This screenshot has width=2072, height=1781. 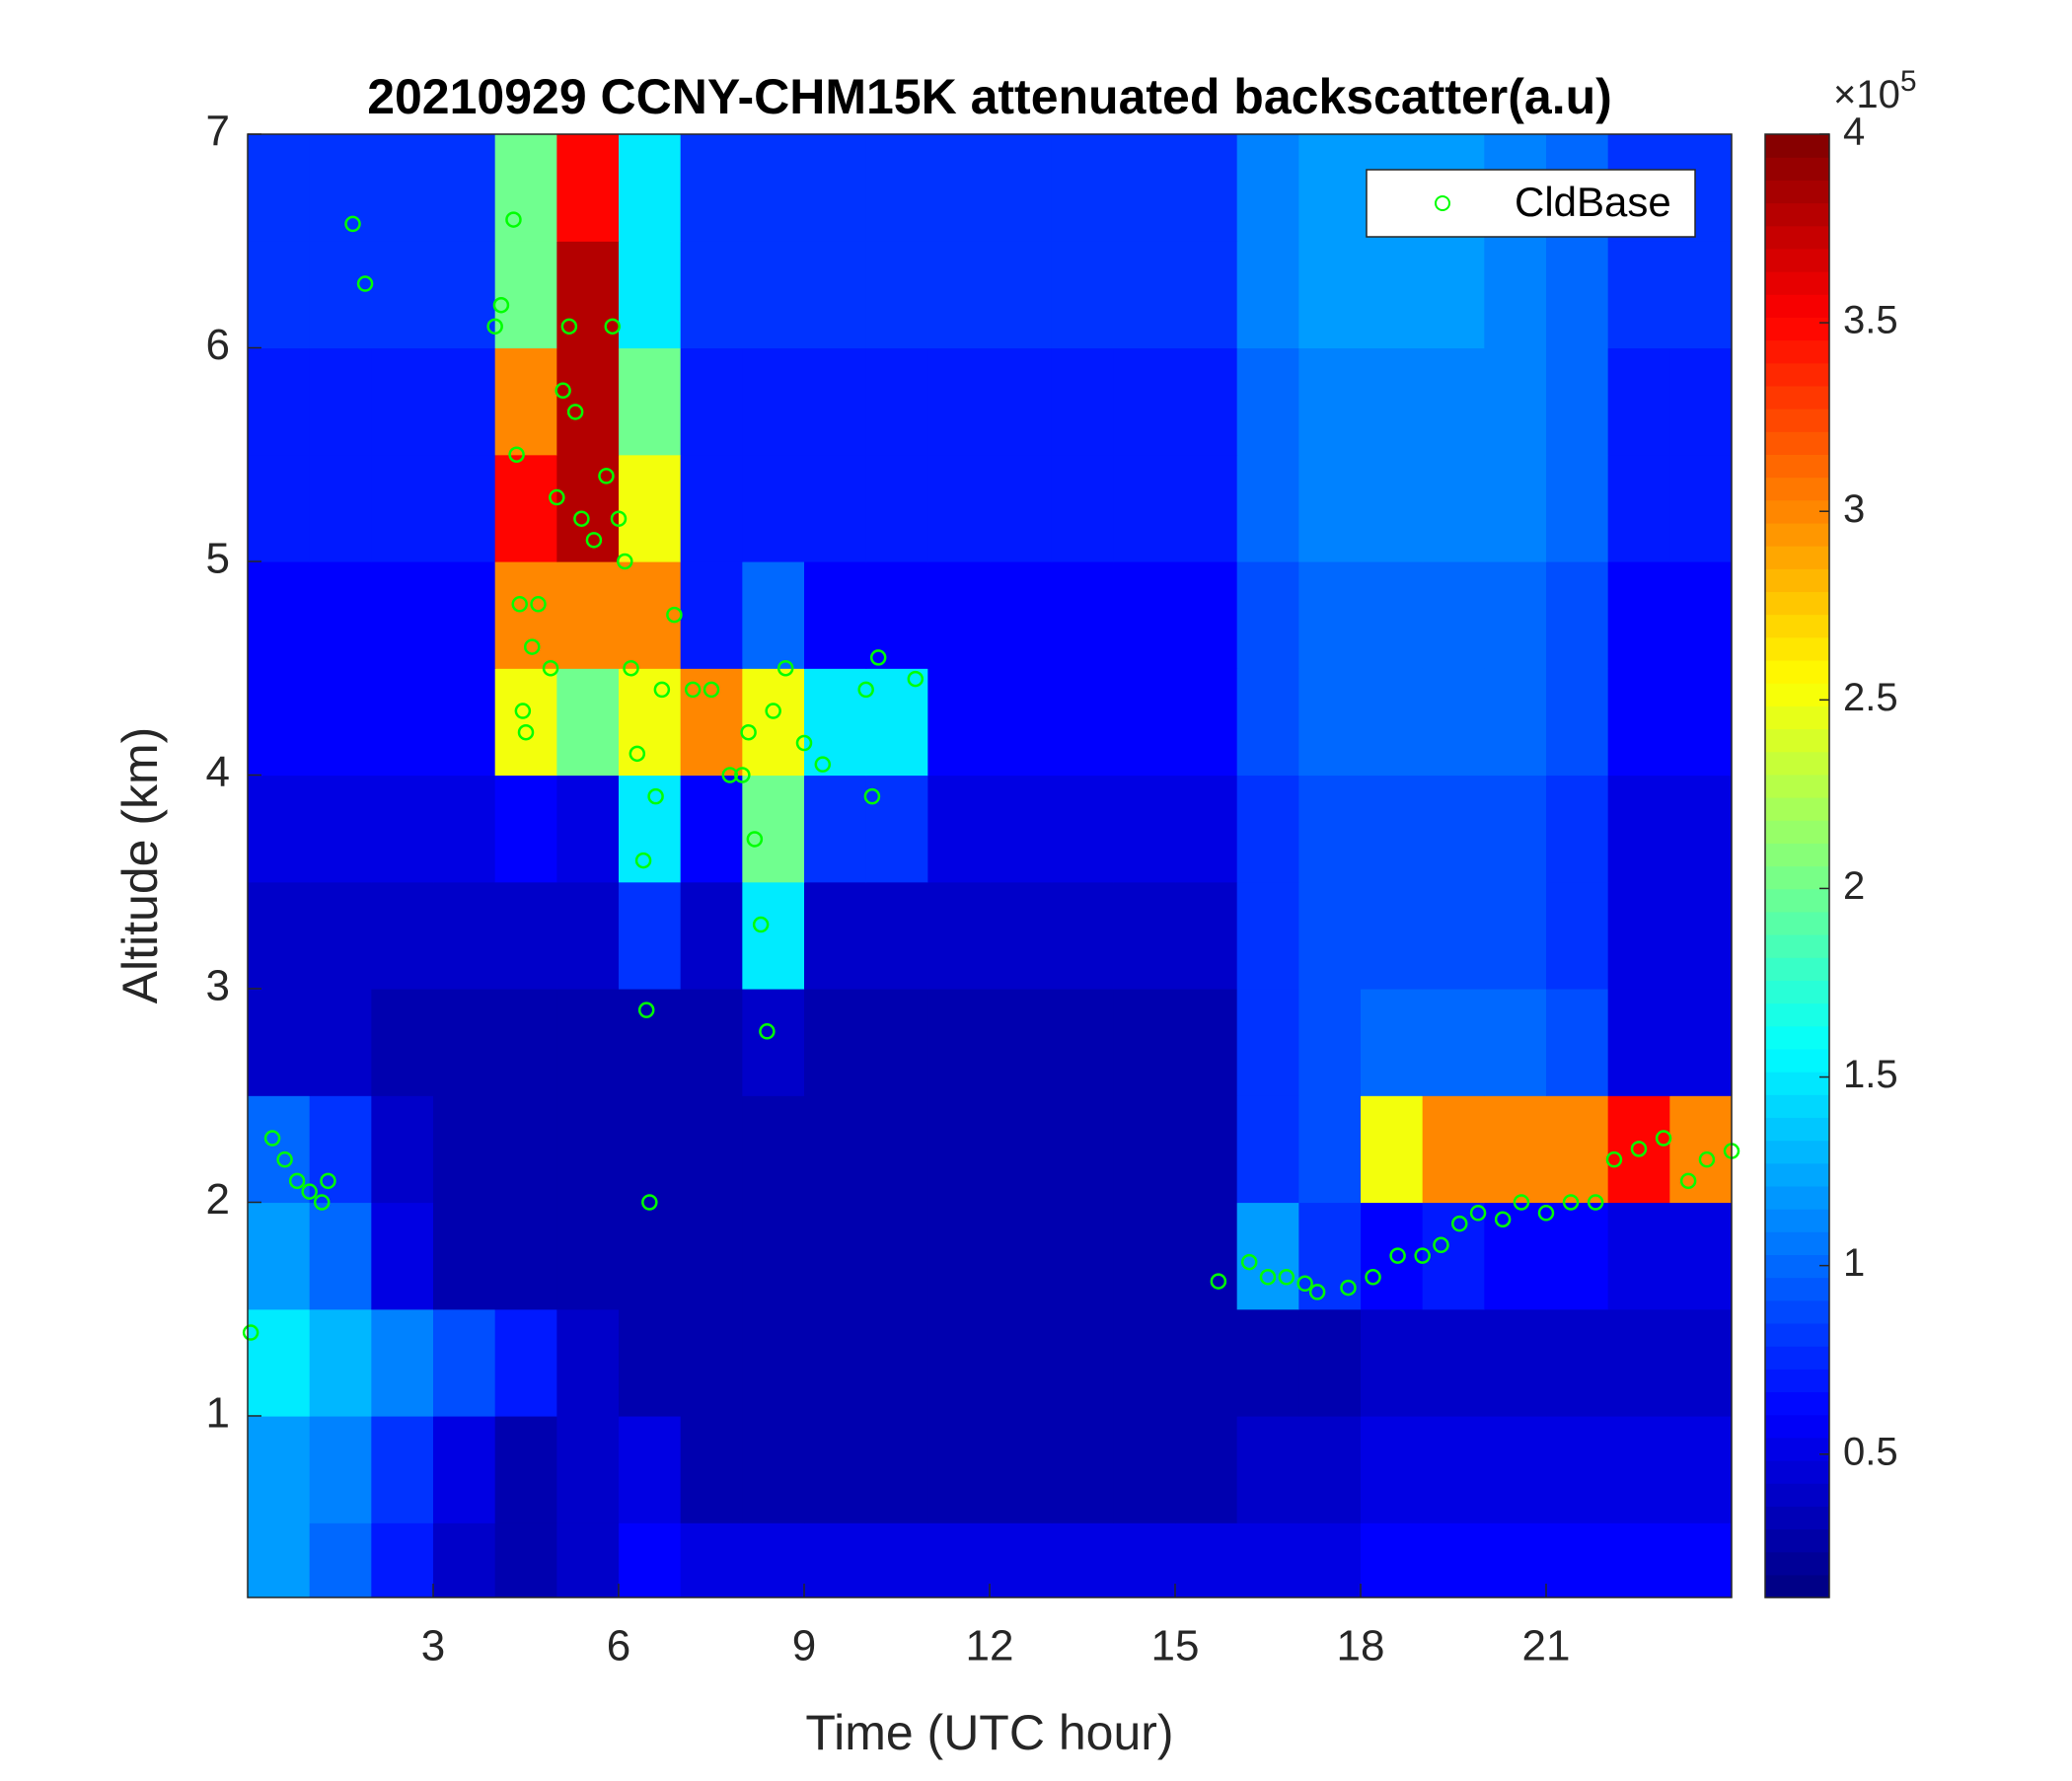 What do you see at coordinates (1854, 1263) in the screenshot?
I see `colorbar-tick-label: 1` at bounding box center [1854, 1263].